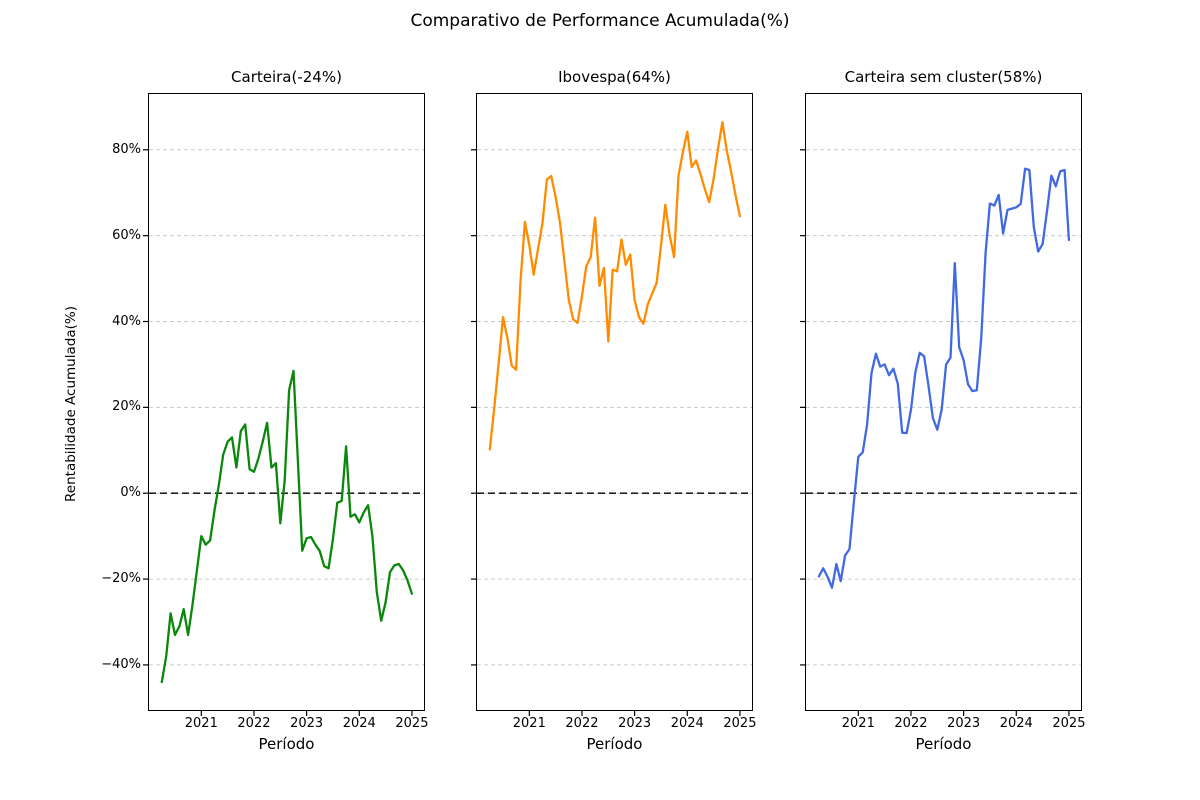  Describe the element at coordinates (121, 664) in the screenshot. I see `y-tick-label--40: −40%` at that location.